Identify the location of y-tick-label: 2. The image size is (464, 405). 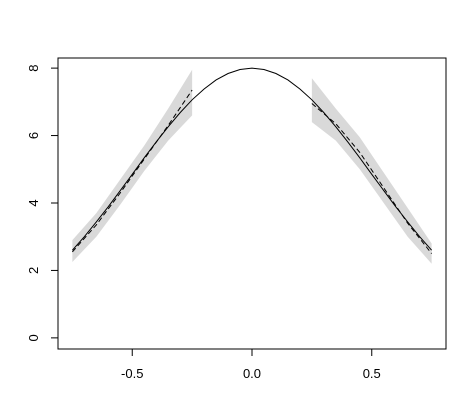
(33, 270).